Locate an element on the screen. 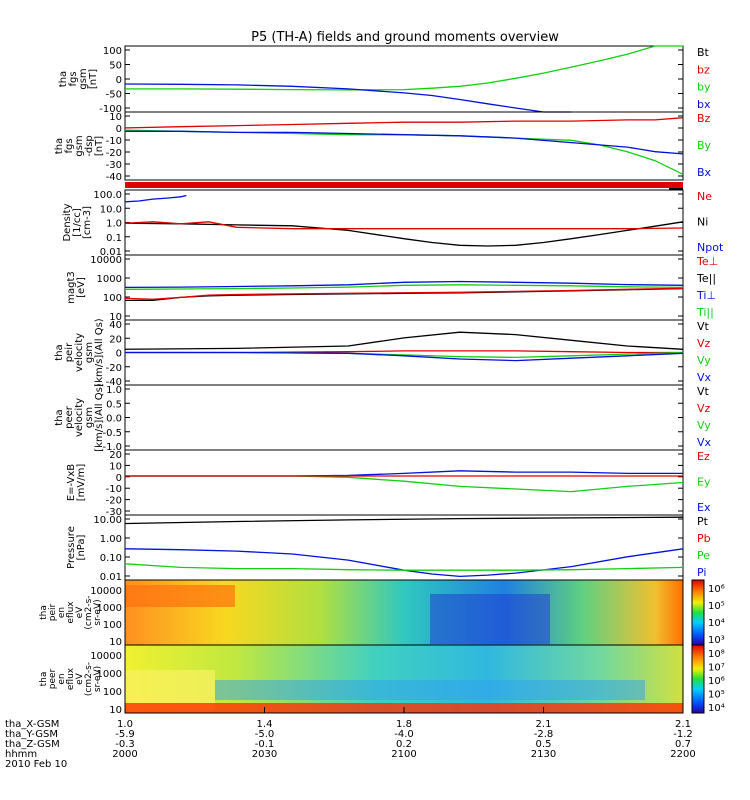  y-axis-label: peer is located at coordinates (69, 417).